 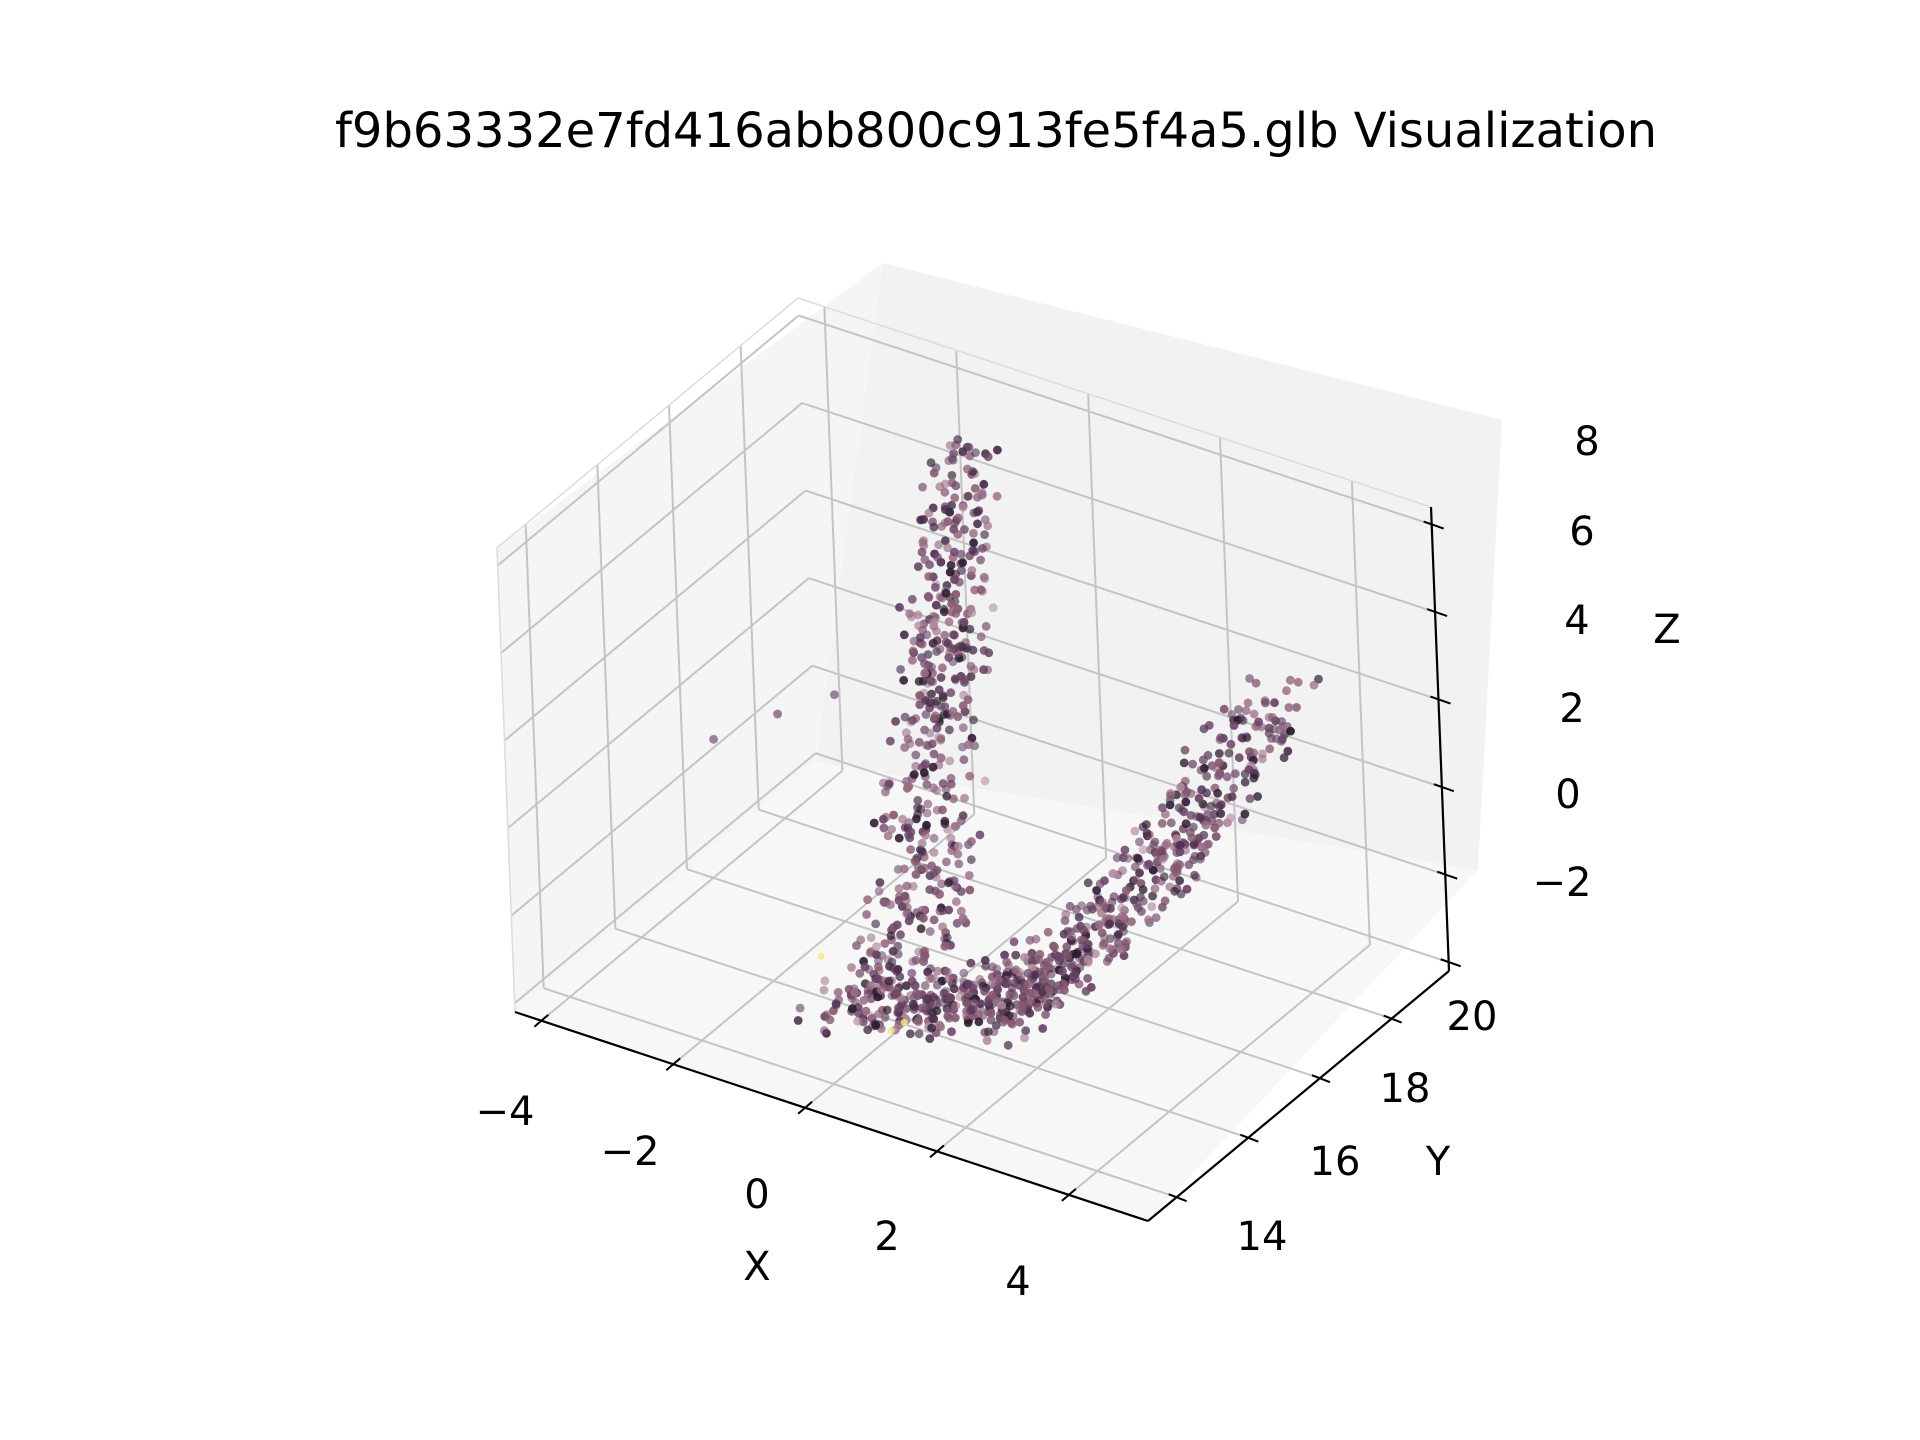 I want to click on x-axis: −4 −2 0 2 4 X, so click(x=753, y=1197).